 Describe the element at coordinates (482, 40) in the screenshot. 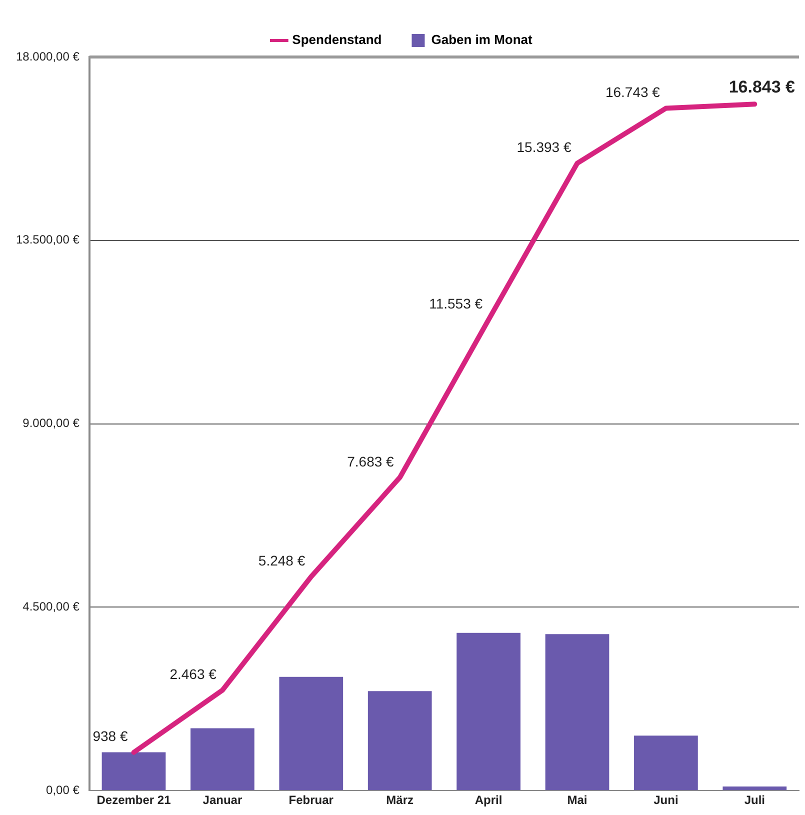

I see `legend-label: Gaben im Monat` at that location.